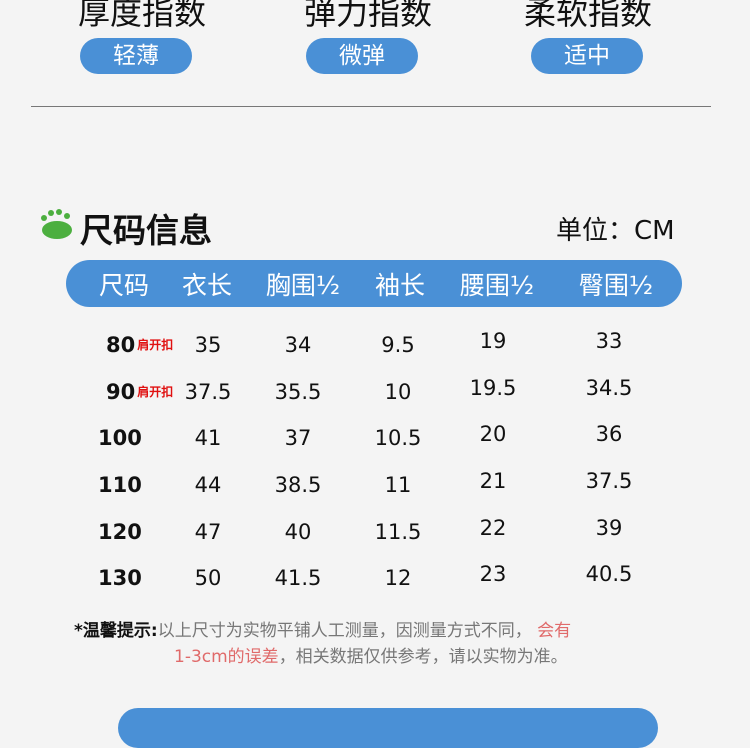  Describe the element at coordinates (493, 341) in the screenshot. I see `table-cell: 19` at that location.